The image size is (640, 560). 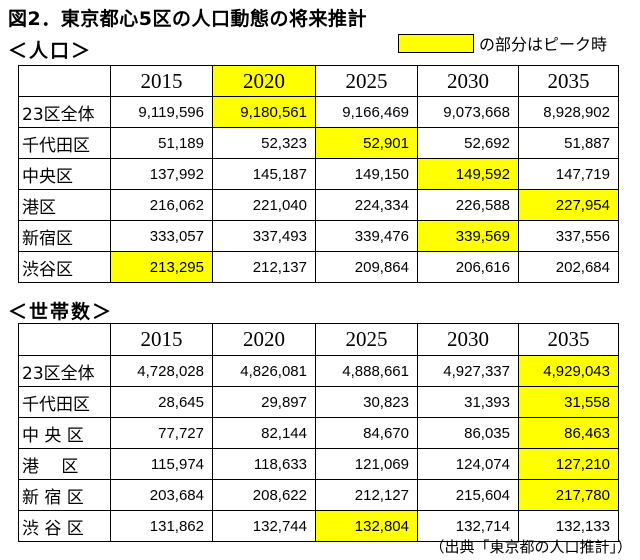 What do you see at coordinates (568, 464) in the screenshot?
I see `peak-value-cell: 127,210` at bounding box center [568, 464].